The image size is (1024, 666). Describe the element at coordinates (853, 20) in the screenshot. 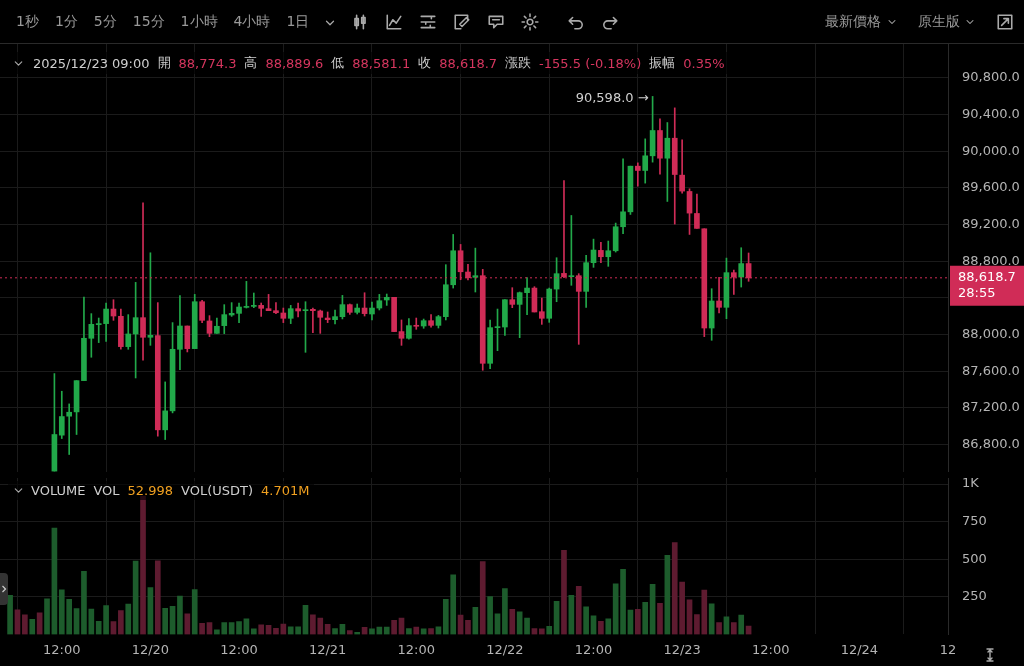

I see `text: 最新價格` at that location.